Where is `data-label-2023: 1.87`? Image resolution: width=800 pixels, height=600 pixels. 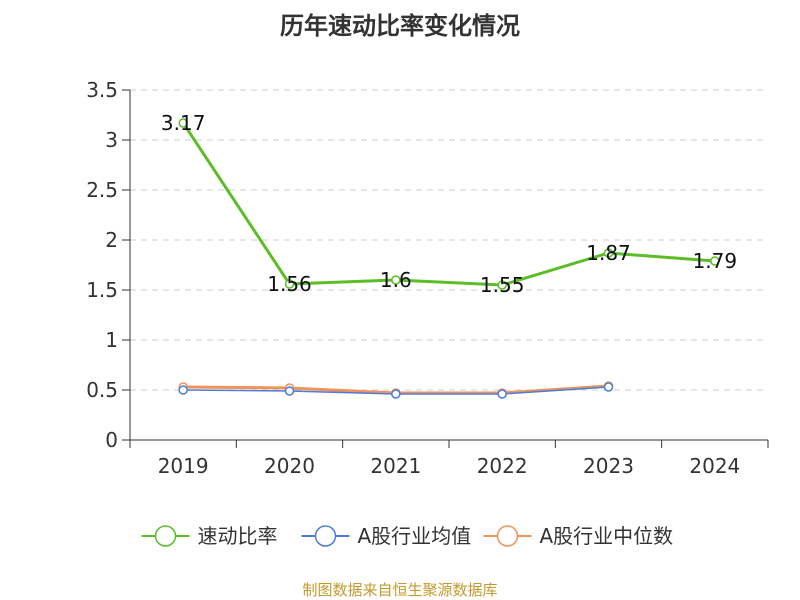
data-label-2023: 1.87 is located at coordinates (608, 253).